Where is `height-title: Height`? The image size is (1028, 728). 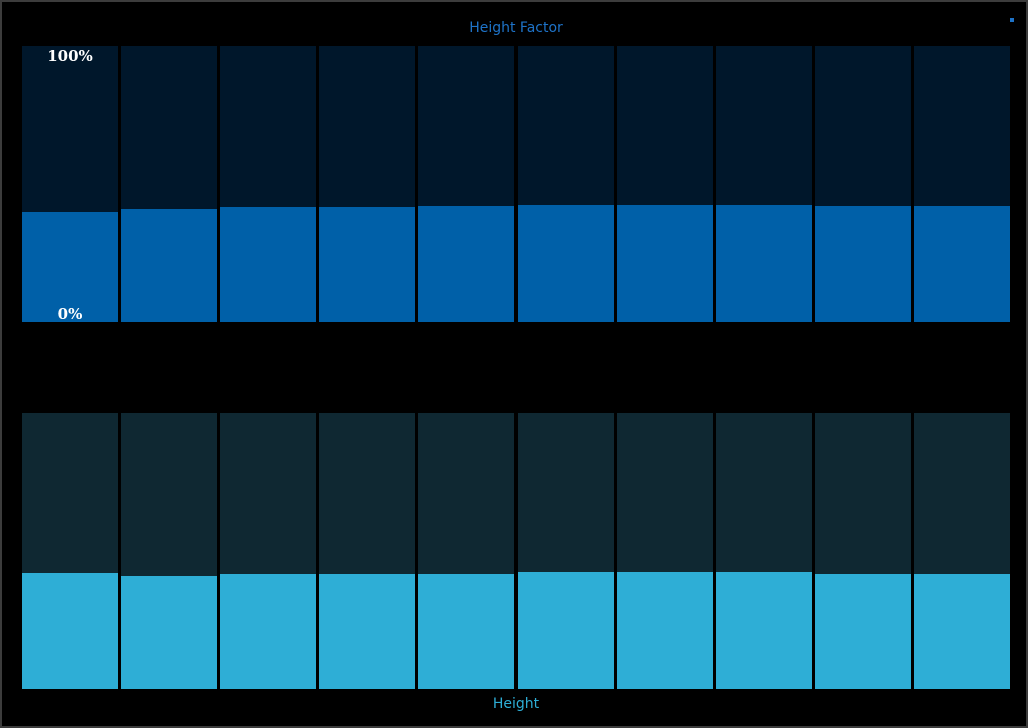
height-title: Height is located at coordinates (516, 704).